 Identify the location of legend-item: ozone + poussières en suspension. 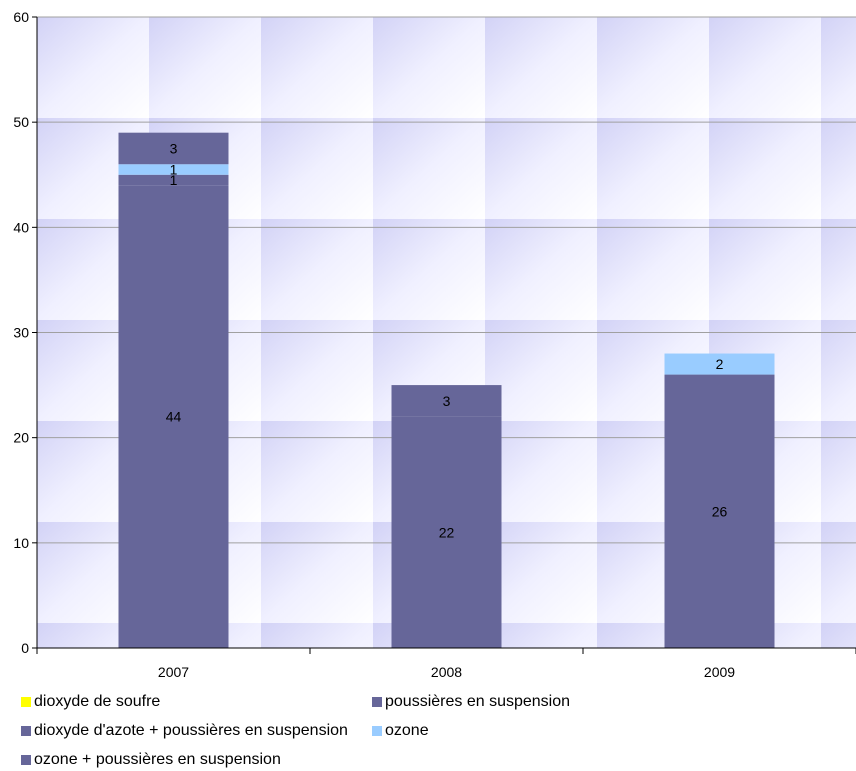
(151, 760).